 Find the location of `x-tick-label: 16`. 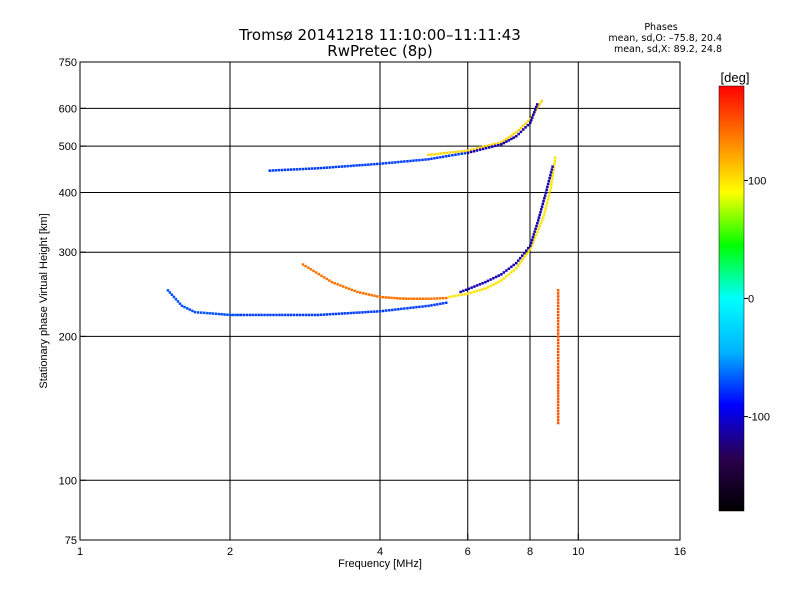

x-tick-label: 16 is located at coordinates (680, 552).